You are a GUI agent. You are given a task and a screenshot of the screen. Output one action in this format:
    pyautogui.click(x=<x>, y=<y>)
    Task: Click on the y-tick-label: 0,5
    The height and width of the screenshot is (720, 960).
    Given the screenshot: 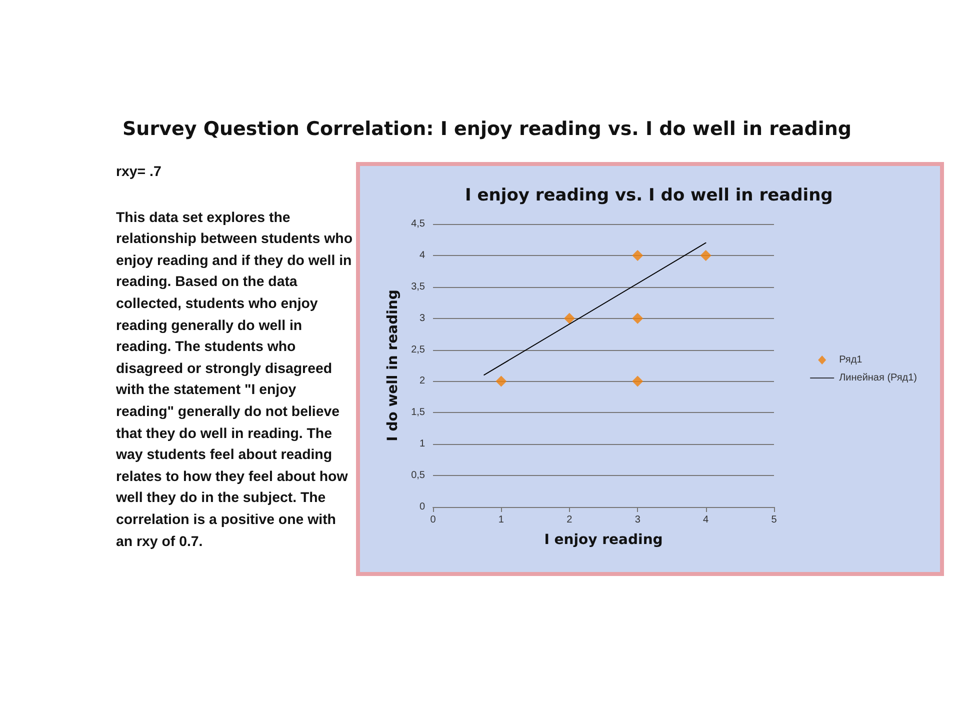 What is the action you would take?
    pyautogui.click(x=418, y=476)
    